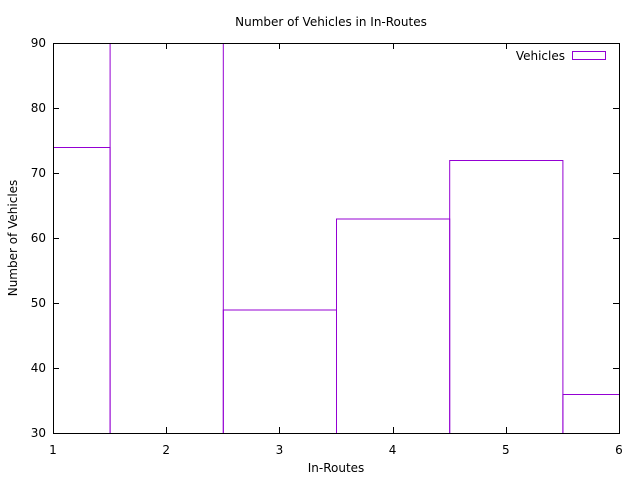 The height and width of the screenshot is (478, 640). What do you see at coordinates (13, 238) in the screenshot?
I see `y-axis-label: Number of Vehicles` at bounding box center [13, 238].